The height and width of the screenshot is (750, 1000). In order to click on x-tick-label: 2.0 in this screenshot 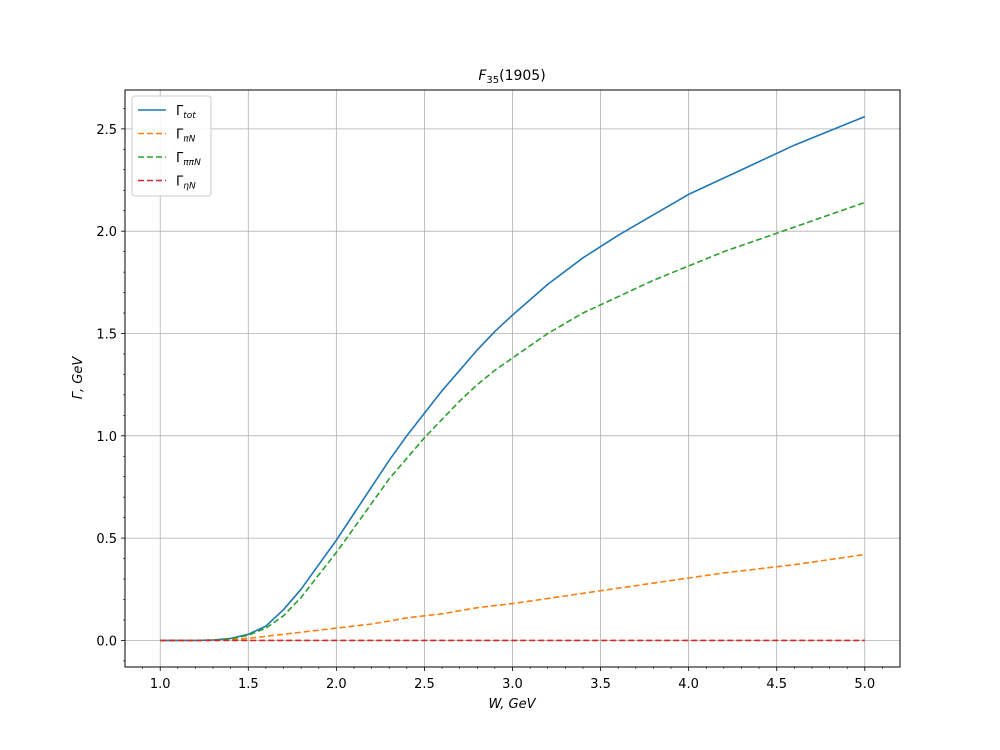, I will do `click(336, 684)`.